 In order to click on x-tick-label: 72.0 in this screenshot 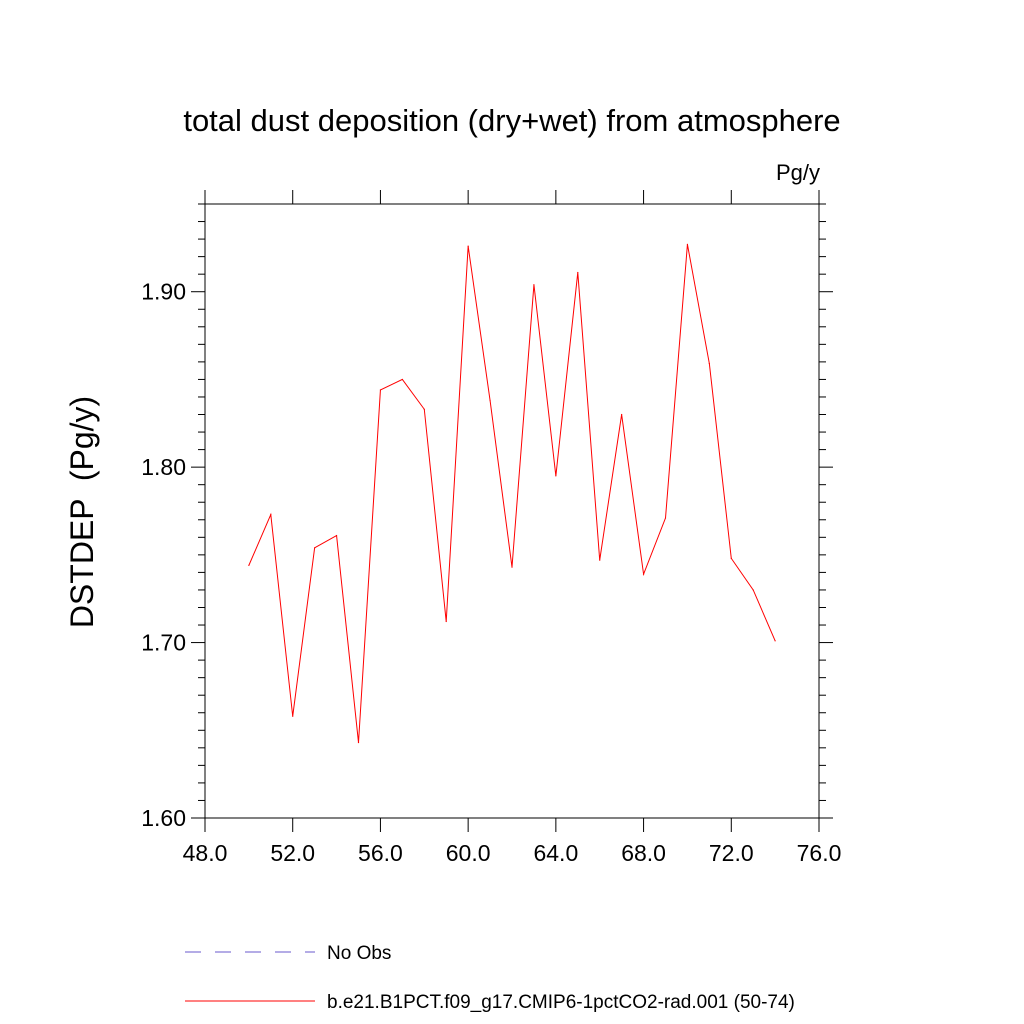, I will do `click(731, 853)`.